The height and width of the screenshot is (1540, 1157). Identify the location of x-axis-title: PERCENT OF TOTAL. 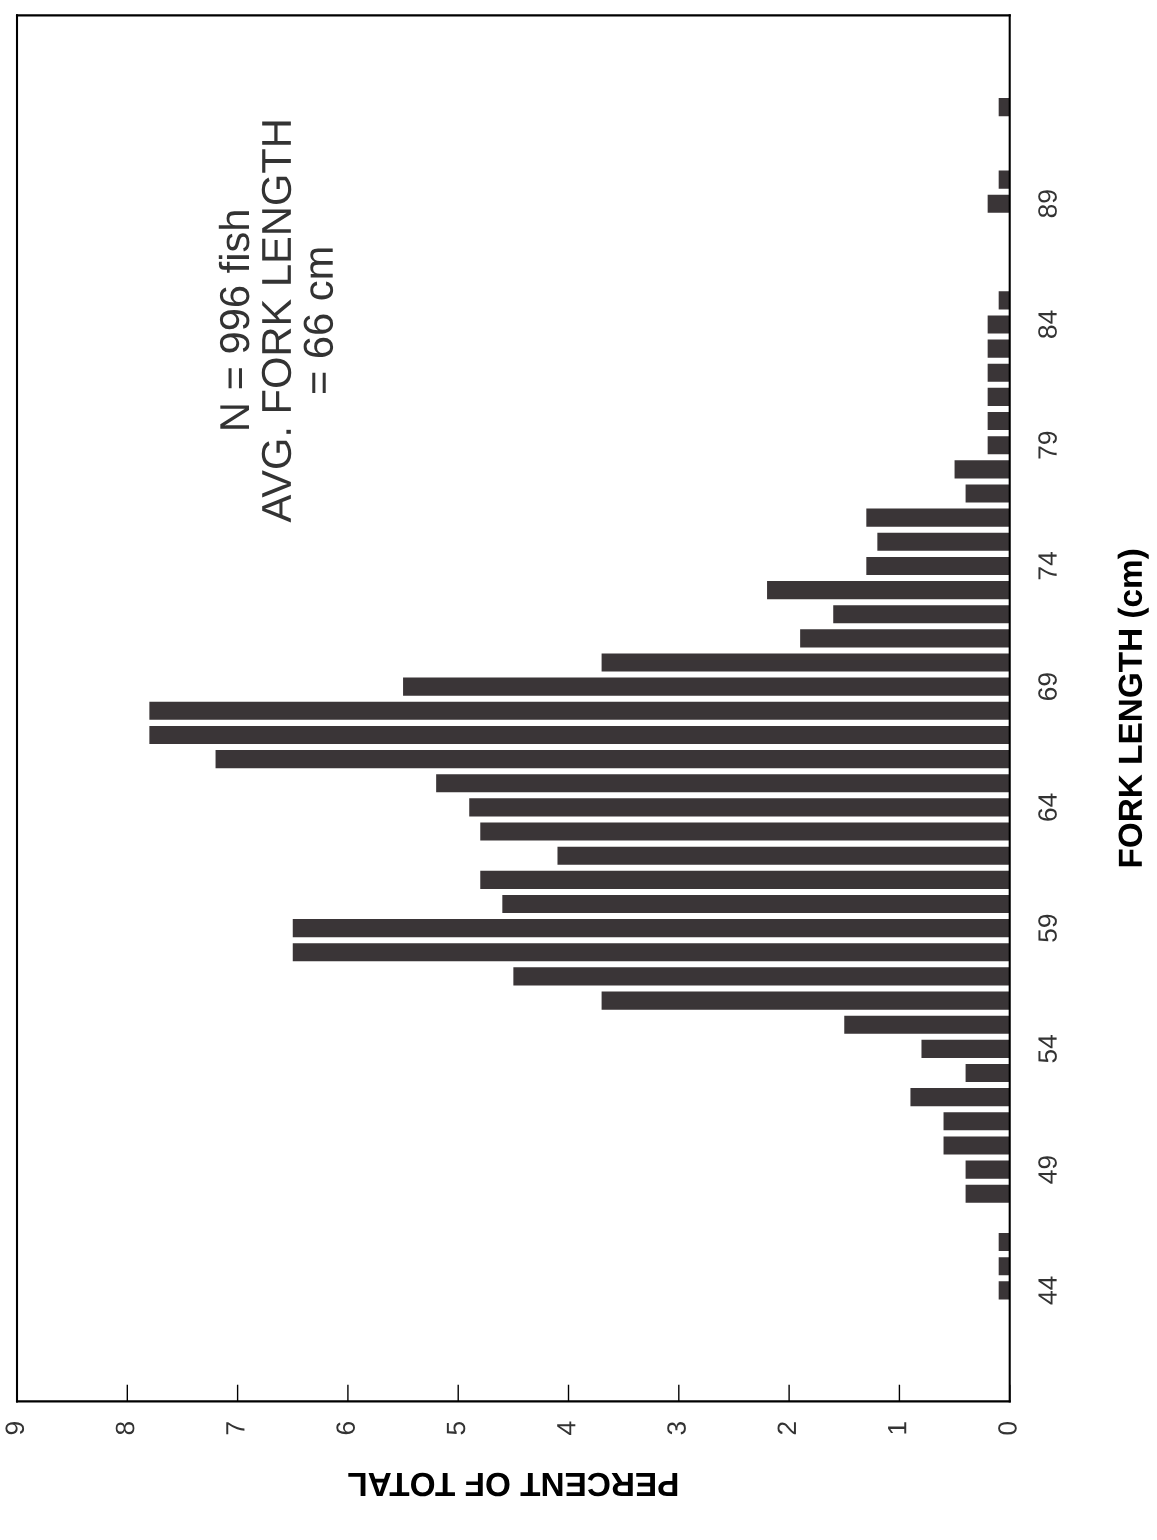
(513, 1484).